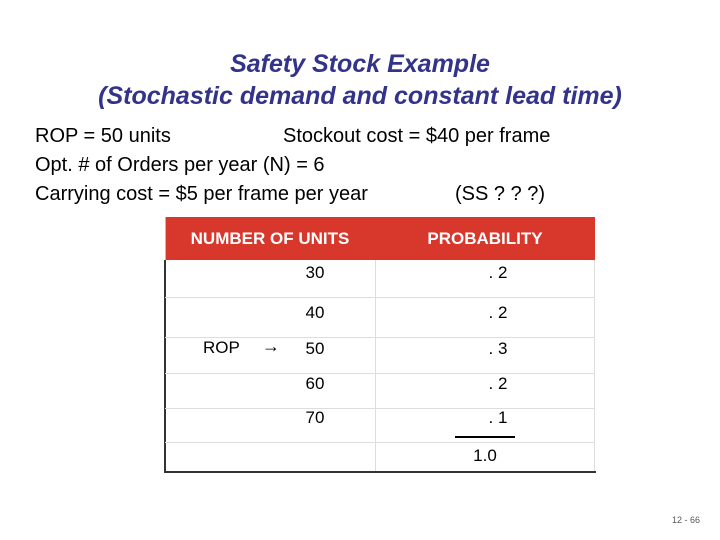 The image size is (720, 540). What do you see at coordinates (417, 136) in the screenshot?
I see `info-text: Stockout cost = $40 per frame` at bounding box center [417, 136].